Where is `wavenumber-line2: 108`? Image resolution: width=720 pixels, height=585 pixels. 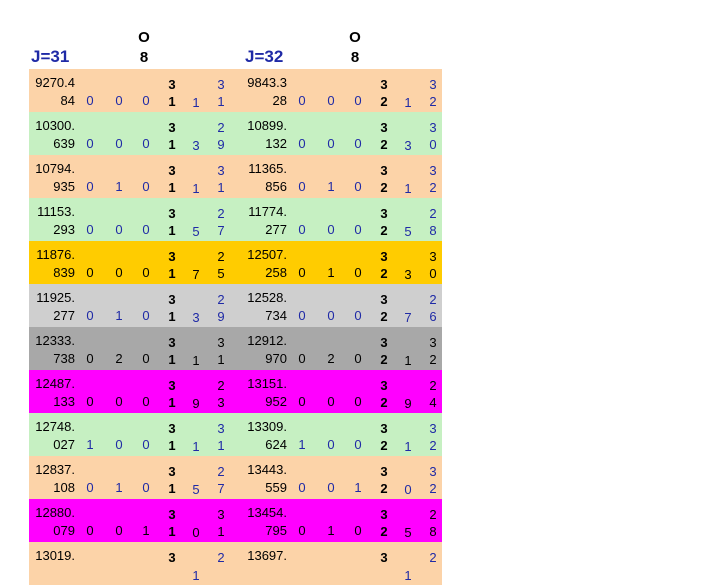
wavenumber-line2: 108 is located at coordinates (64, 487).